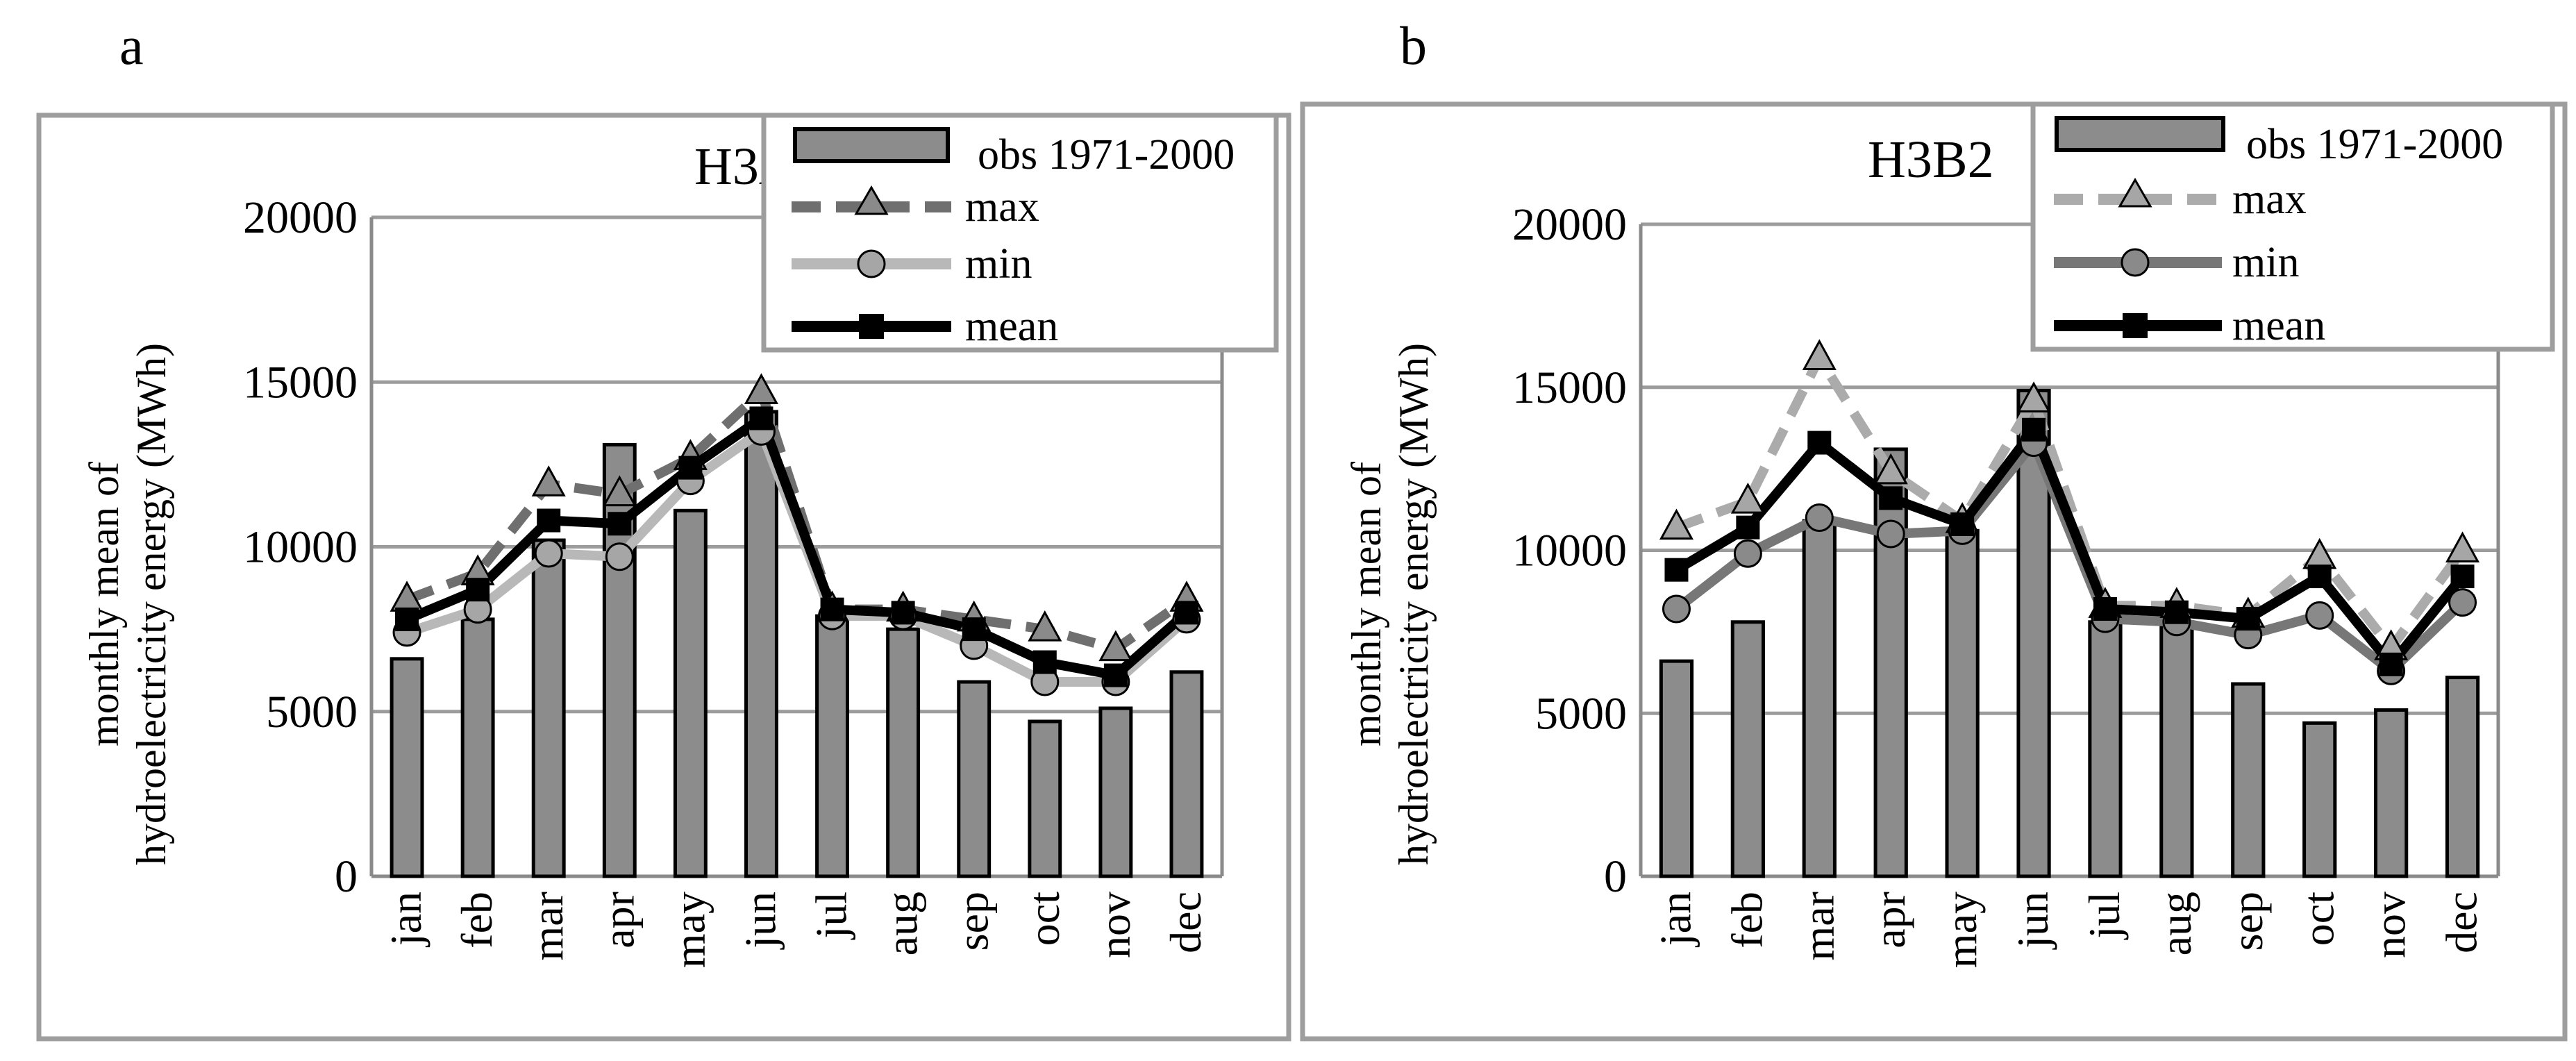 The image size is (2576, 1061). What do you see at coordinates (1931, 160) in the screenshot?
I see `chart-title-b: H3B2` at bounding box center [1931, 160].